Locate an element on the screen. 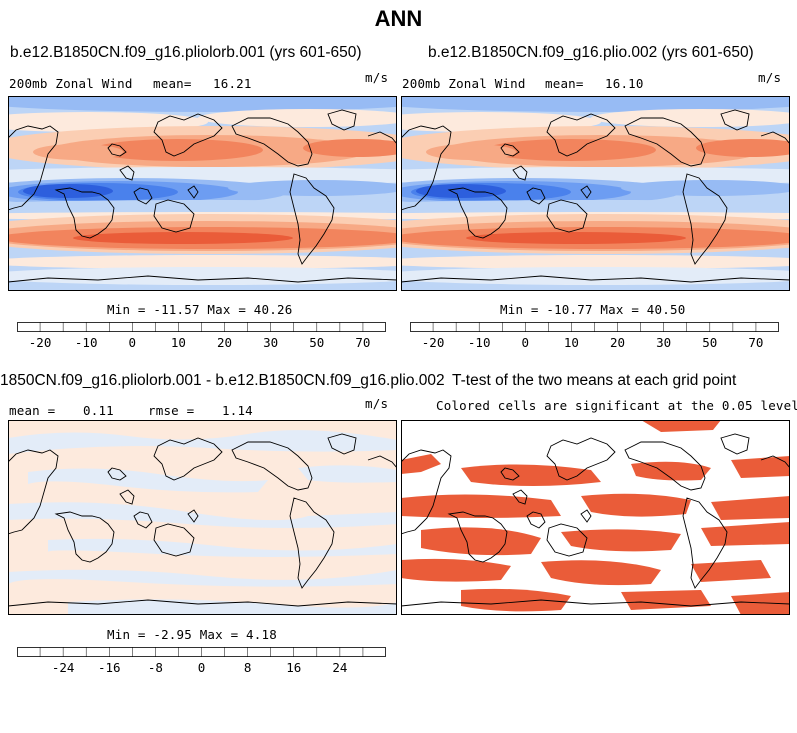 The height and width of the screenshot is (733, 797). panel-3-minmax: Min = -2.95 Max = 4.18 is located at coordinates (192, 634).